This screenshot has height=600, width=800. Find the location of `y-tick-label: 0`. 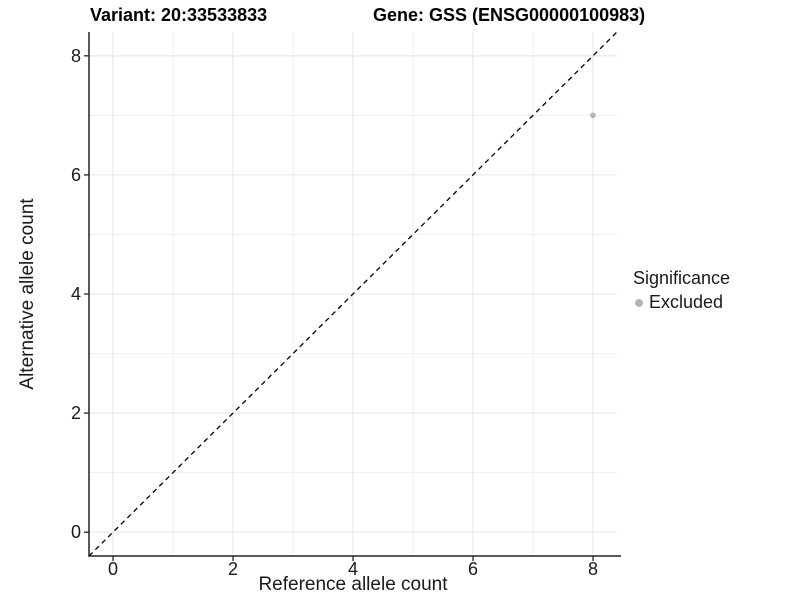

y-tick-label: 0 is located at coordinates (75, 532).